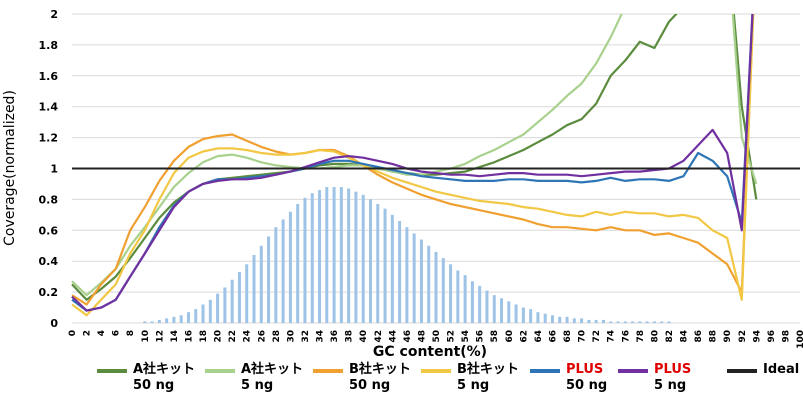 This screenshot has width=803, height=419. I want to click on x-tick-label: 70, so click(583, 336).